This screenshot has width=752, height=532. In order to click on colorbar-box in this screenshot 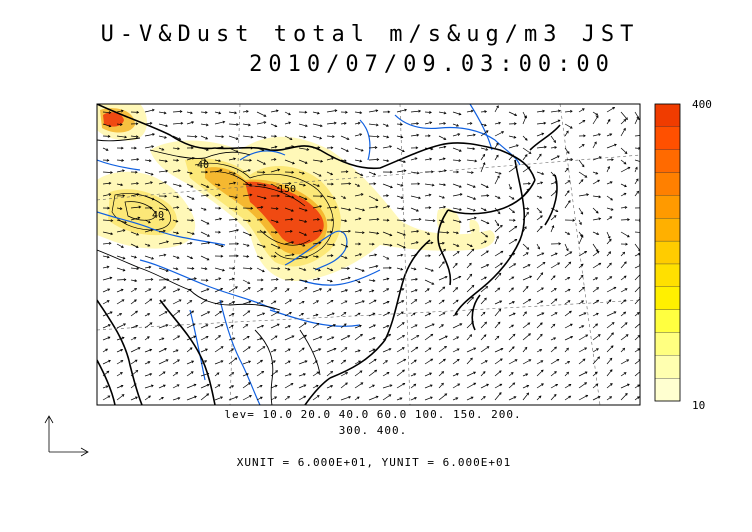, I will do `click(667, 161)`.